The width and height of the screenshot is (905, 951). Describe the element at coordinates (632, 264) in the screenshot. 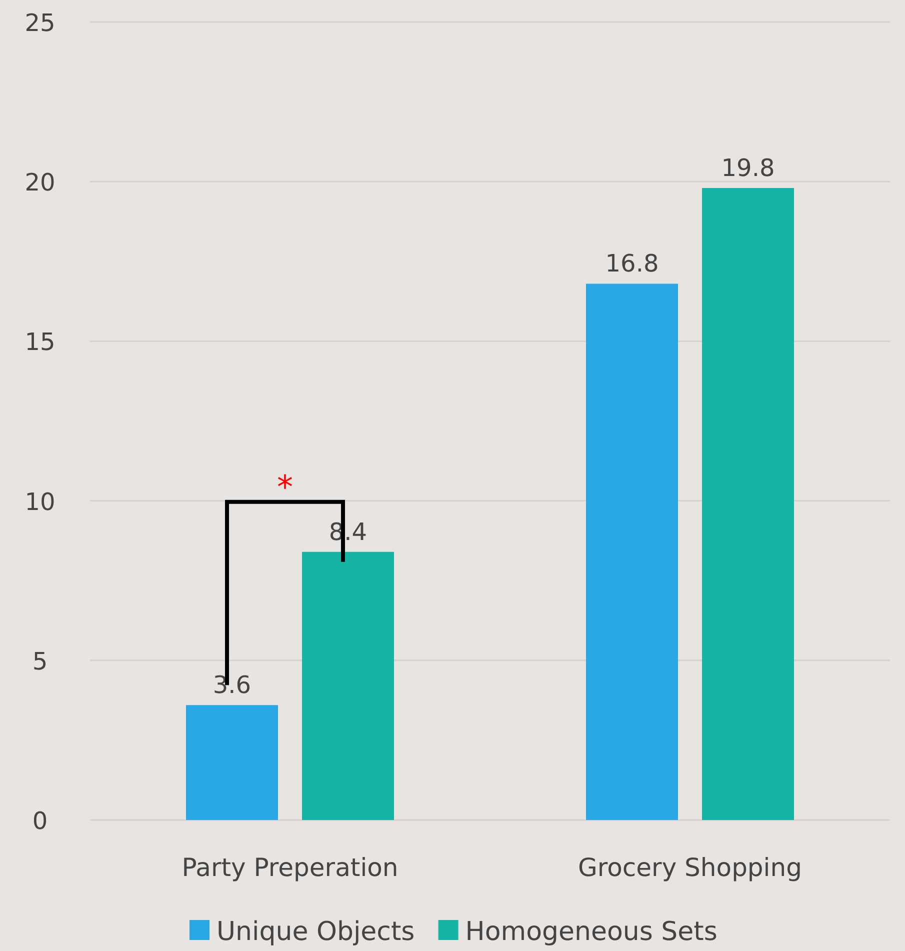

I see `data-label: 16.8` at that location.